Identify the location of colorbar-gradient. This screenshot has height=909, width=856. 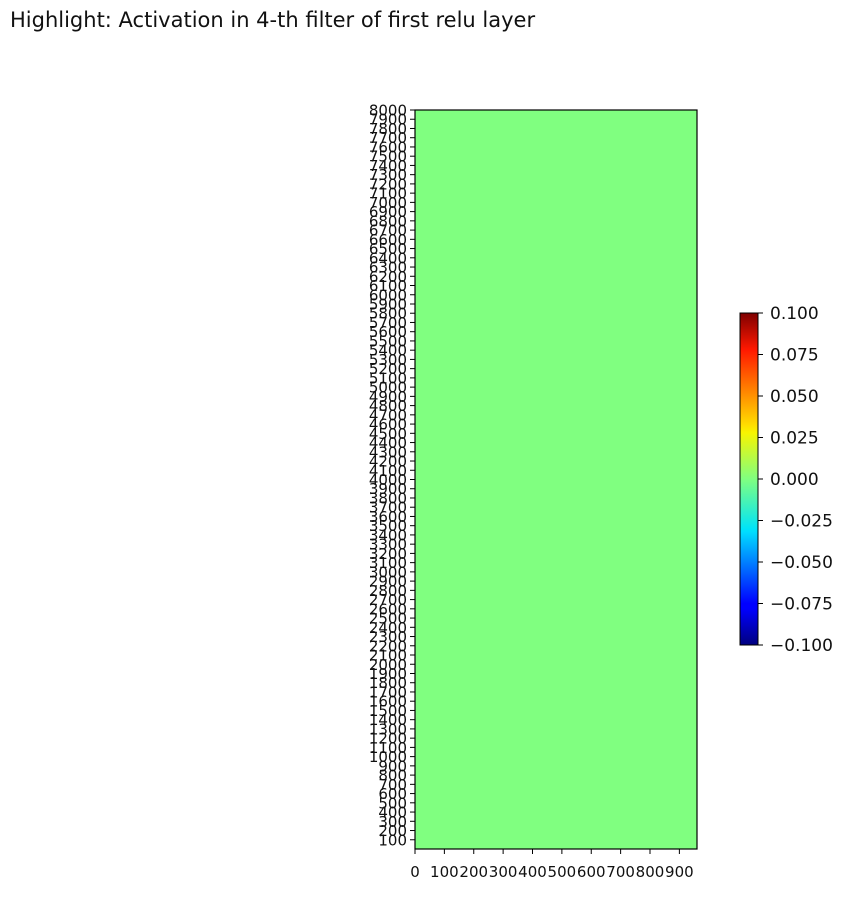
(749, 479).